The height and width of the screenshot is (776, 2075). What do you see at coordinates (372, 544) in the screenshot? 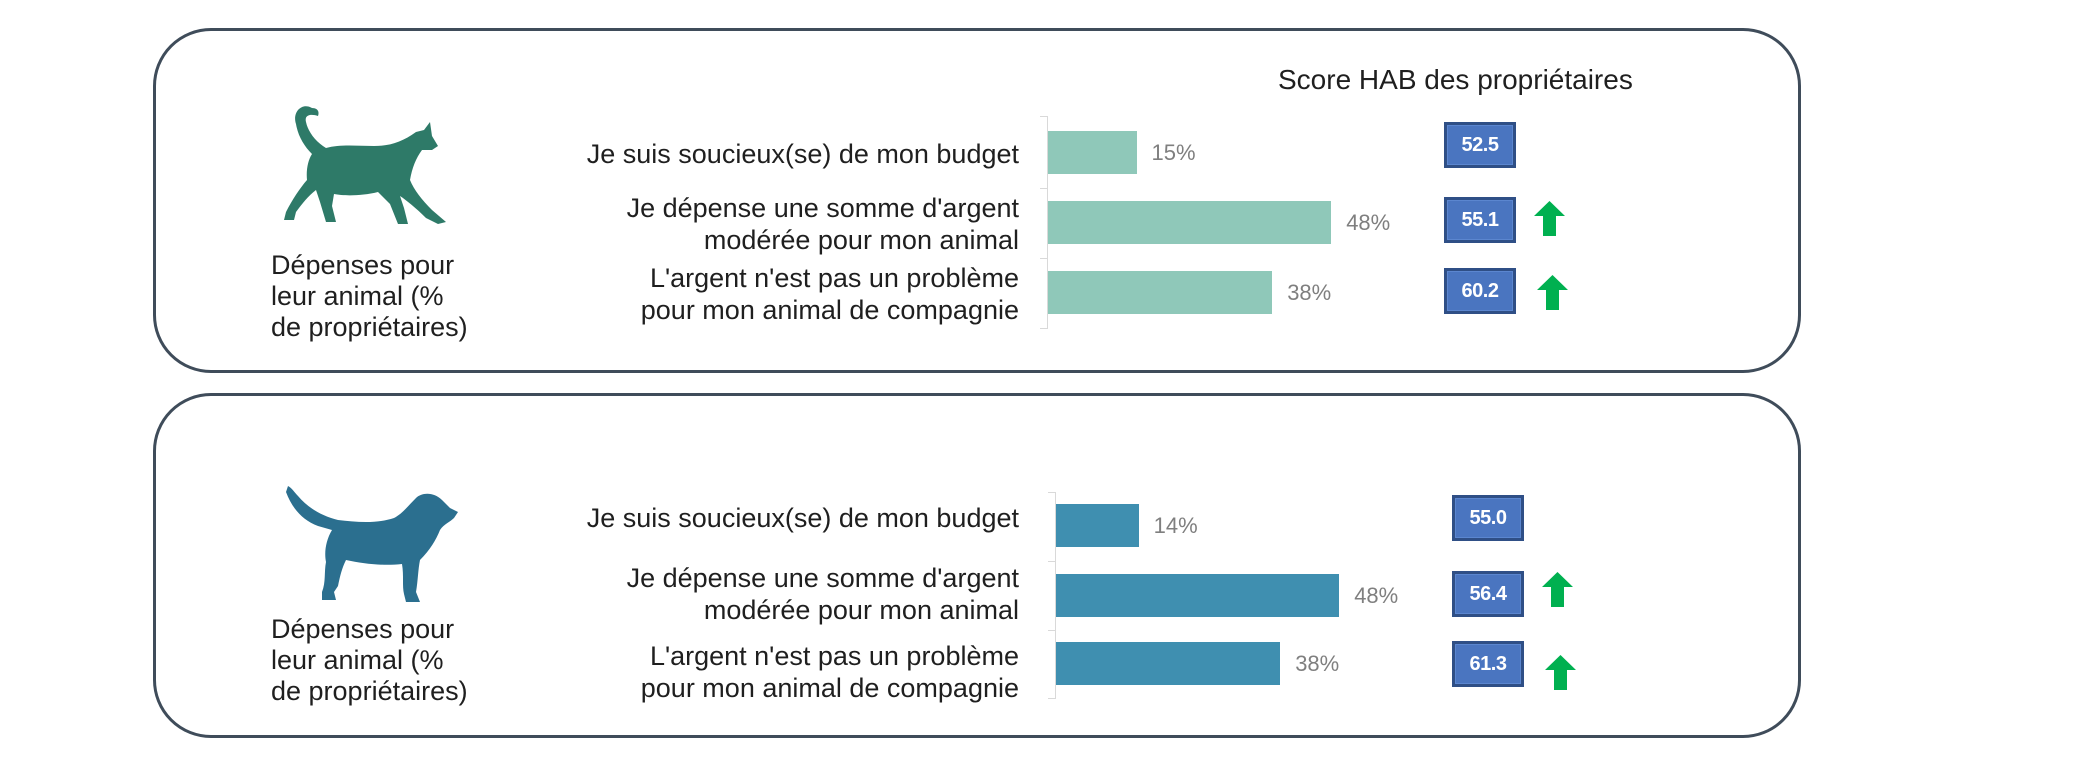
I see `dog-icon` at bounding box center [372, 544].